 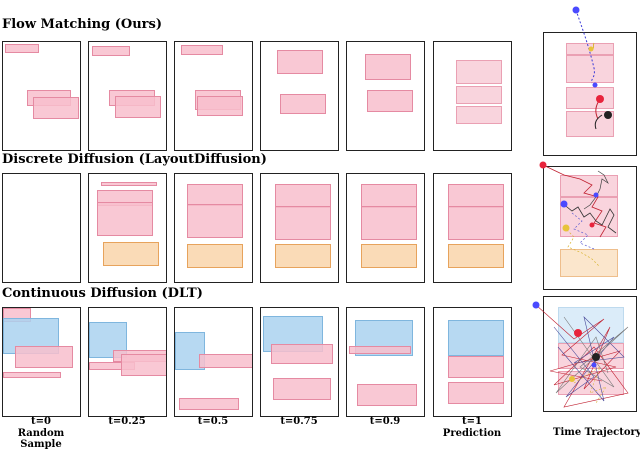 I want to click on trajectory-panel-flow, so click(x=590, y=81).